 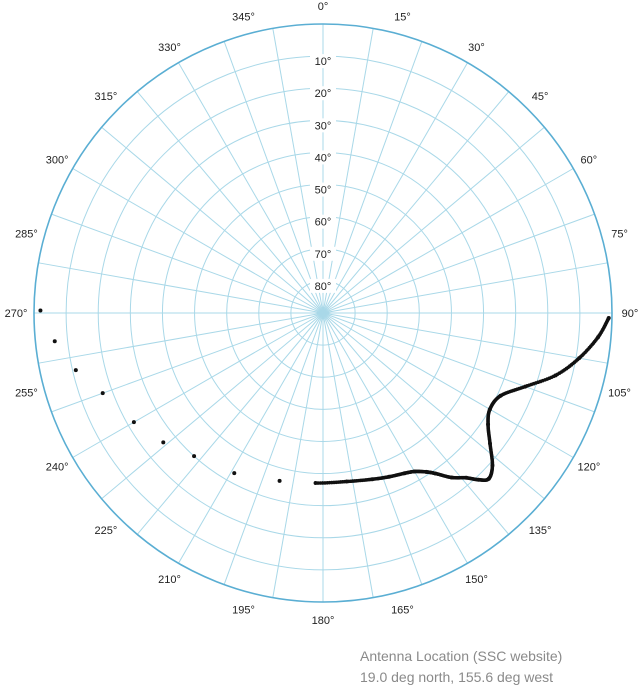 What do you see at coordinates (243, 611) in the screenshot?
I see `azimuth-tick-label: 195°` at bounding box center [243, 611].